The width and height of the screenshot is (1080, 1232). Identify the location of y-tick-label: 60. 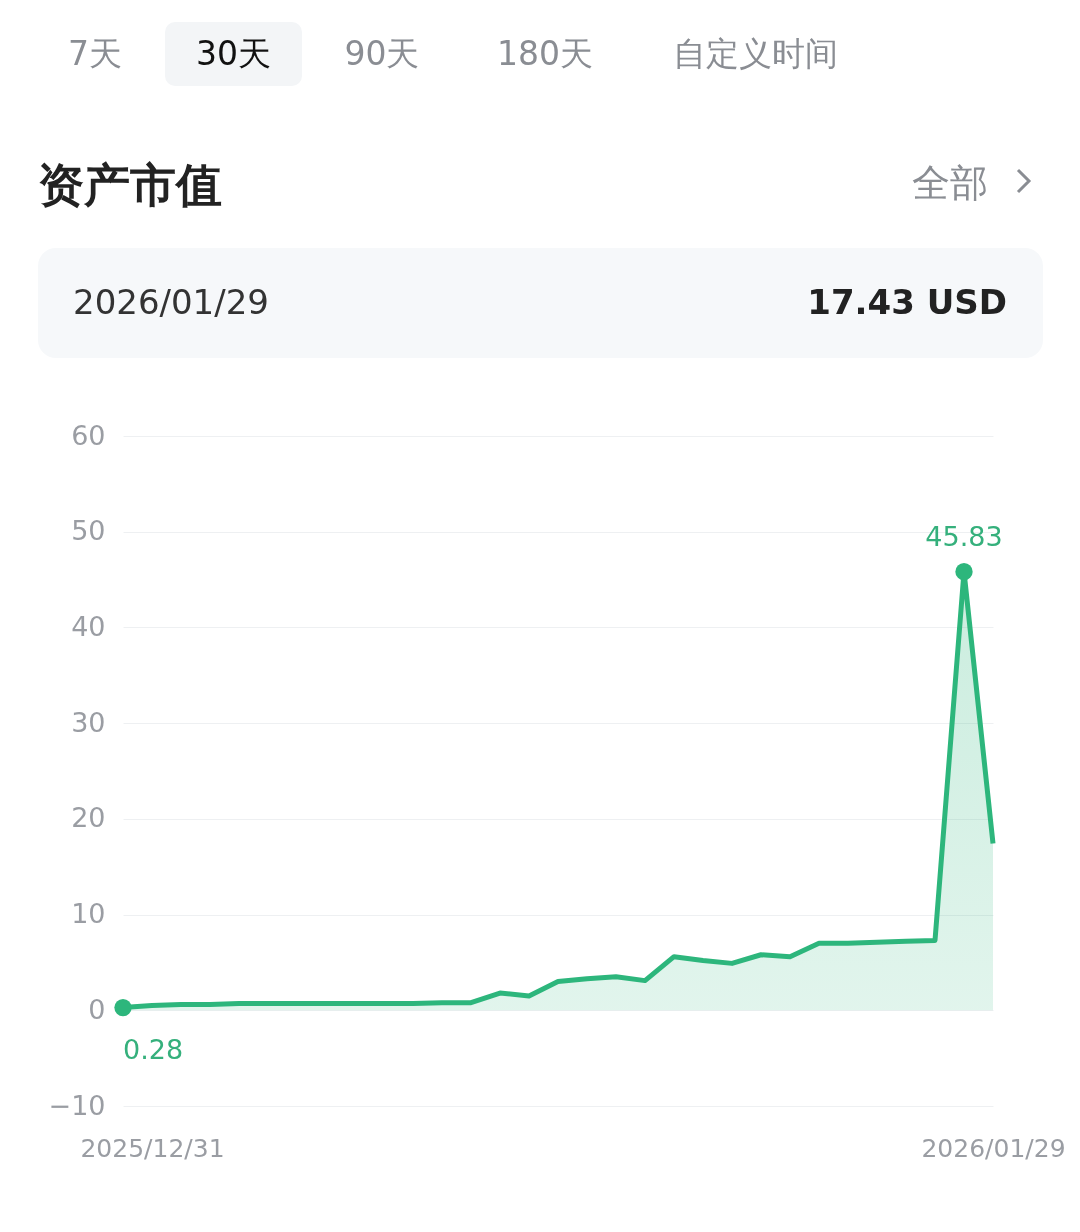
(88, 435).